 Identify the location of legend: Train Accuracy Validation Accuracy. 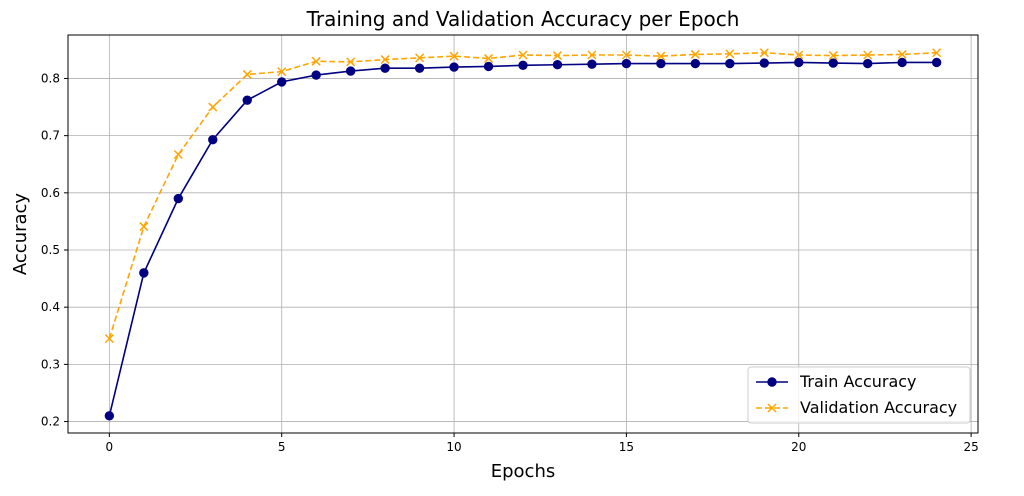
(859, 395).